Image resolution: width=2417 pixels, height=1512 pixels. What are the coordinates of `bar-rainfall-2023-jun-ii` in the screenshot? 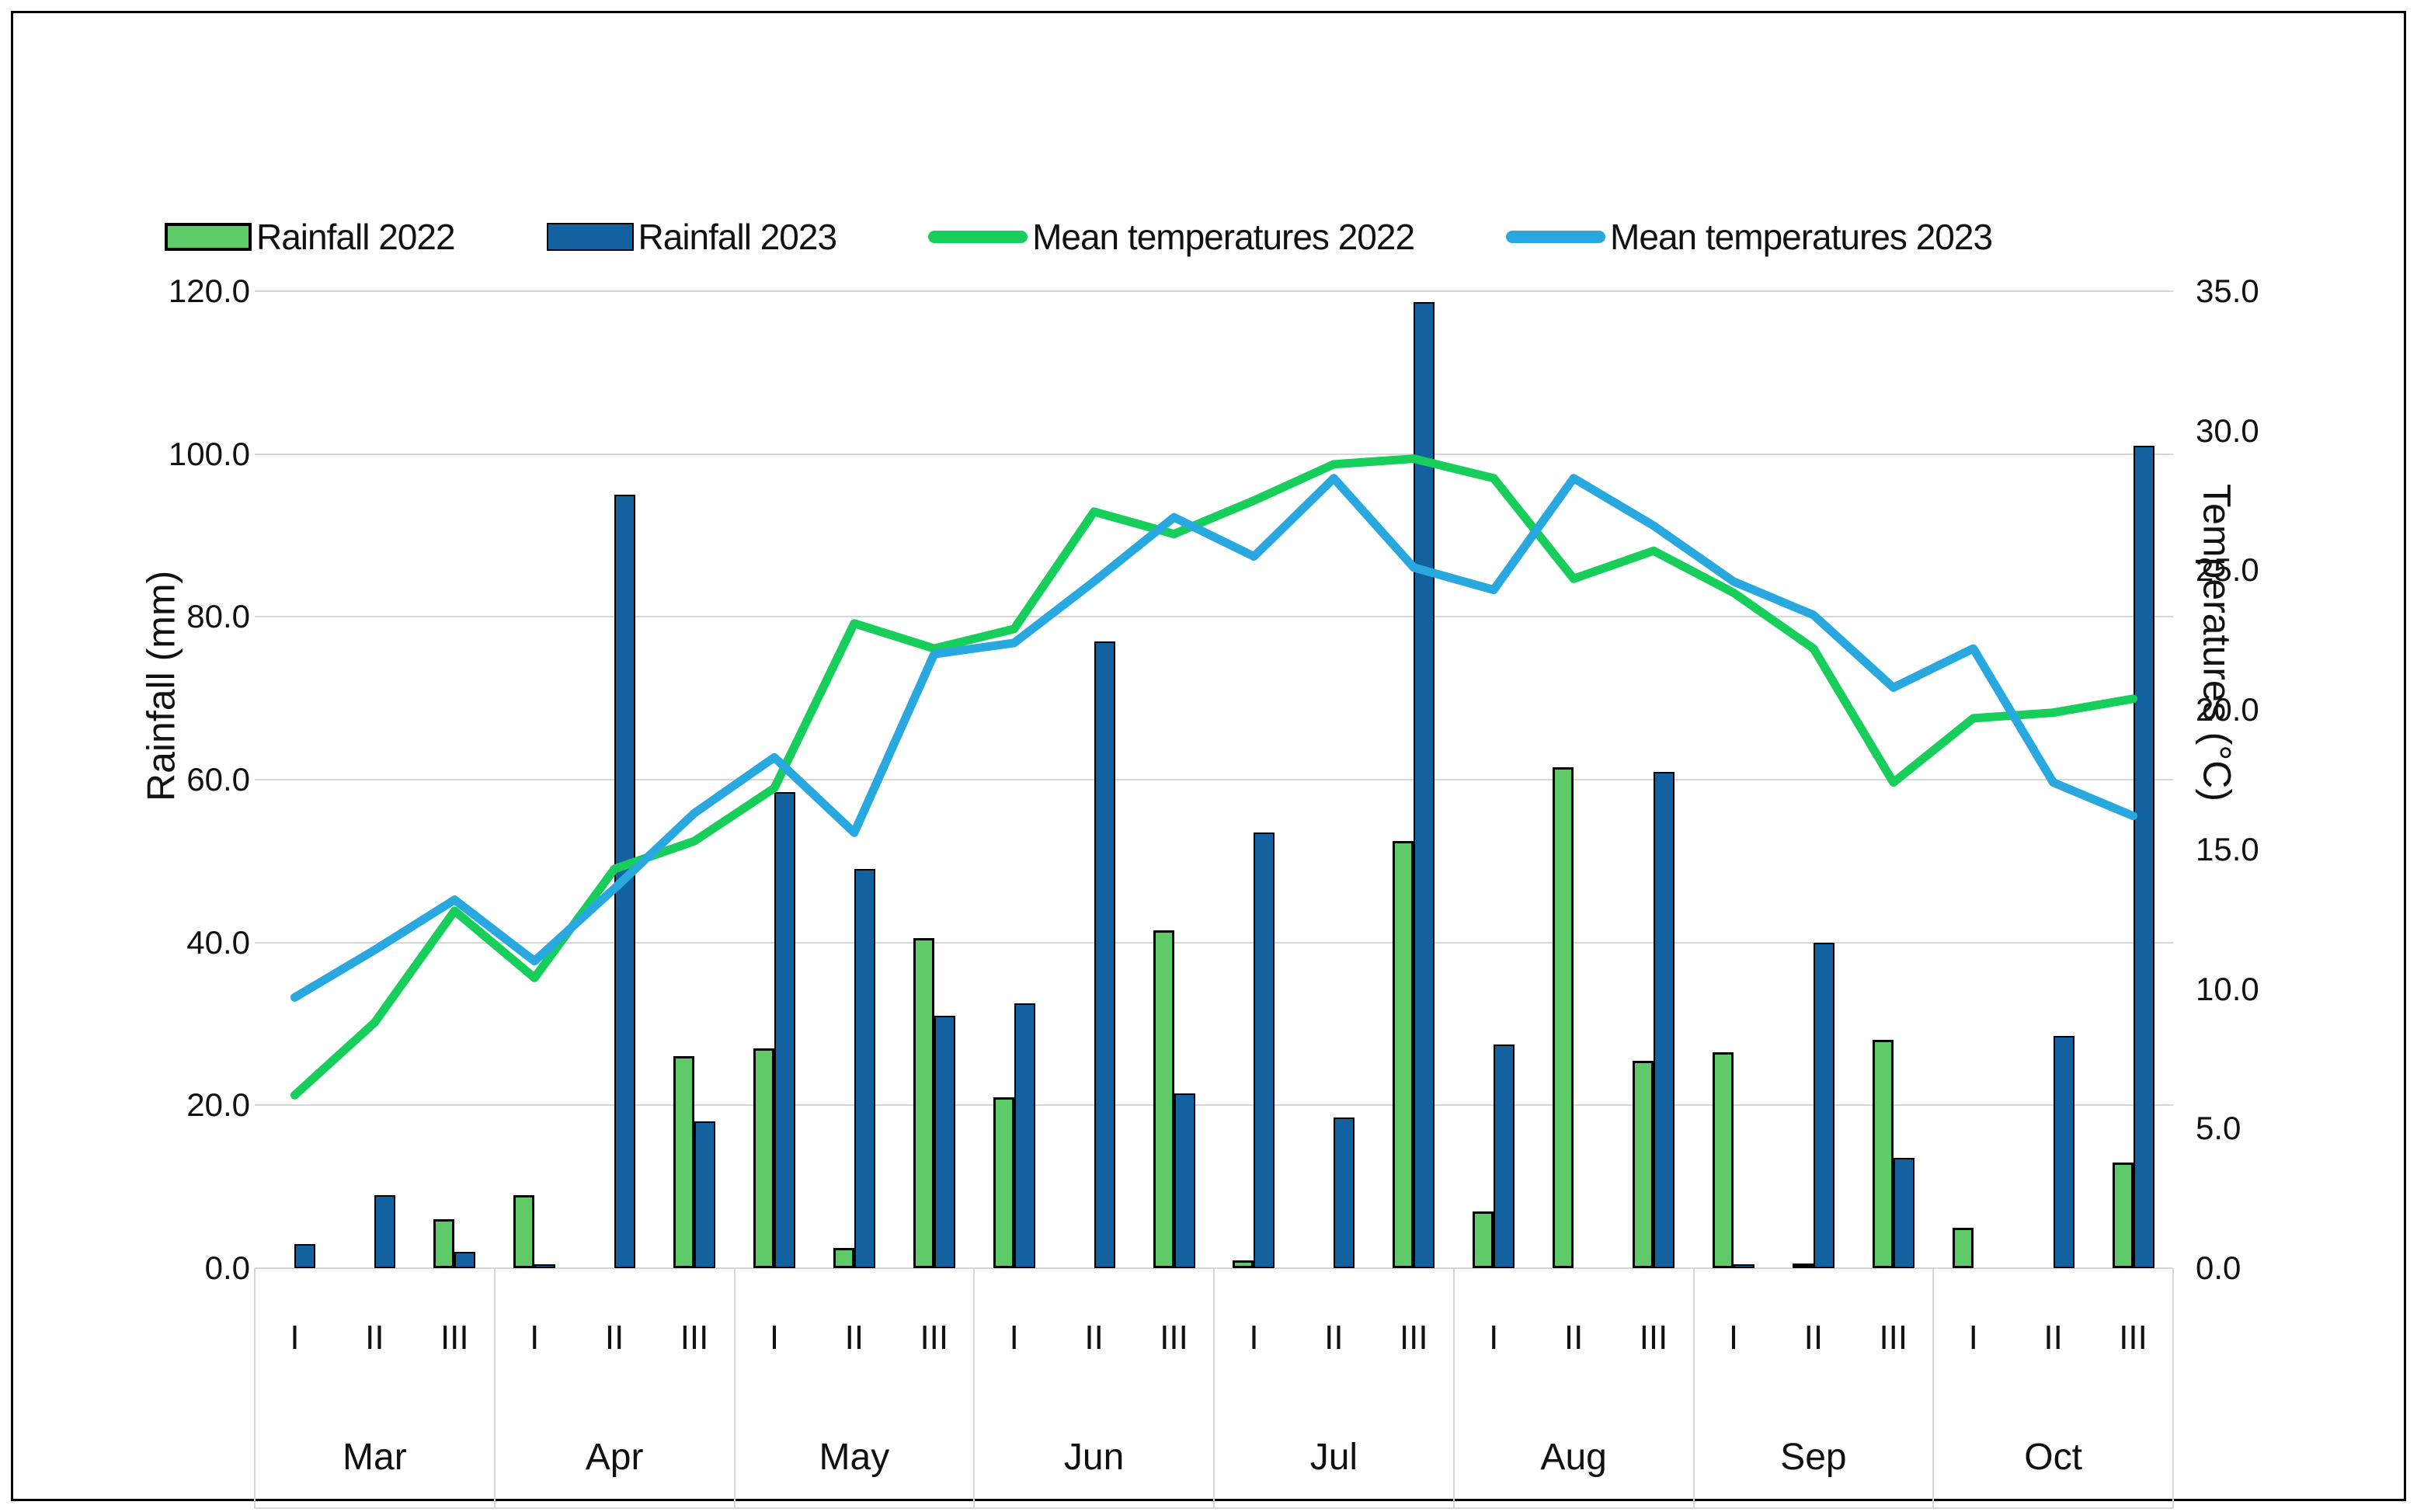 It's located at (1104, 954).